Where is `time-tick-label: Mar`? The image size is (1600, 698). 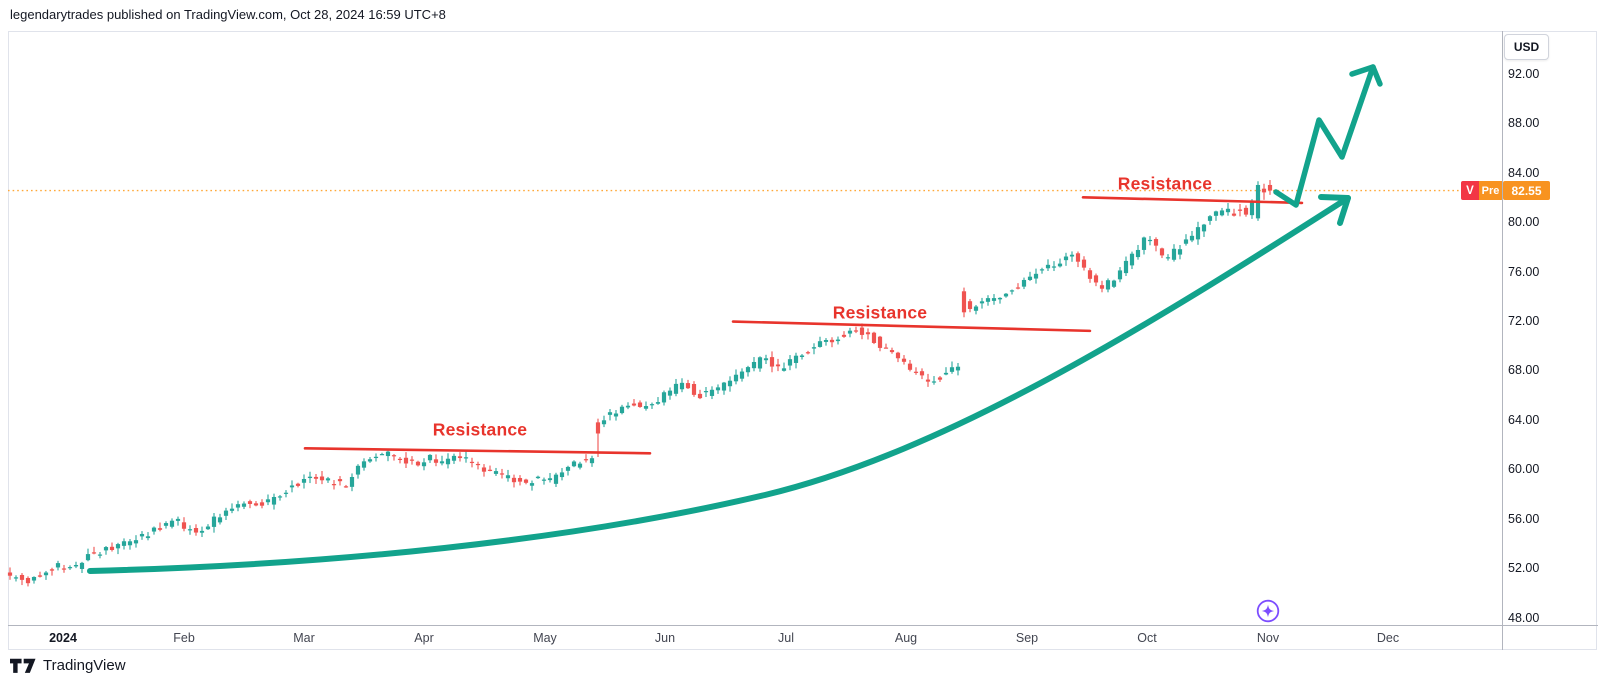
time-tick-label: Mar is located at coordinates (304, 638).